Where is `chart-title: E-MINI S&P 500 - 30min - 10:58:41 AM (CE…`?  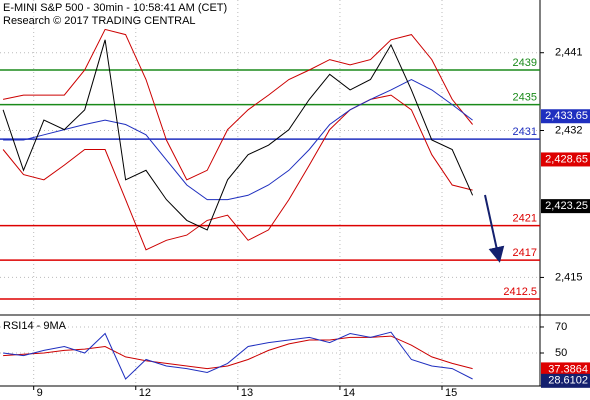 chart-title: E-MINI S&P 500 - 30min - 10:58:41 AM (CE… is located at coordinates (115, 8).